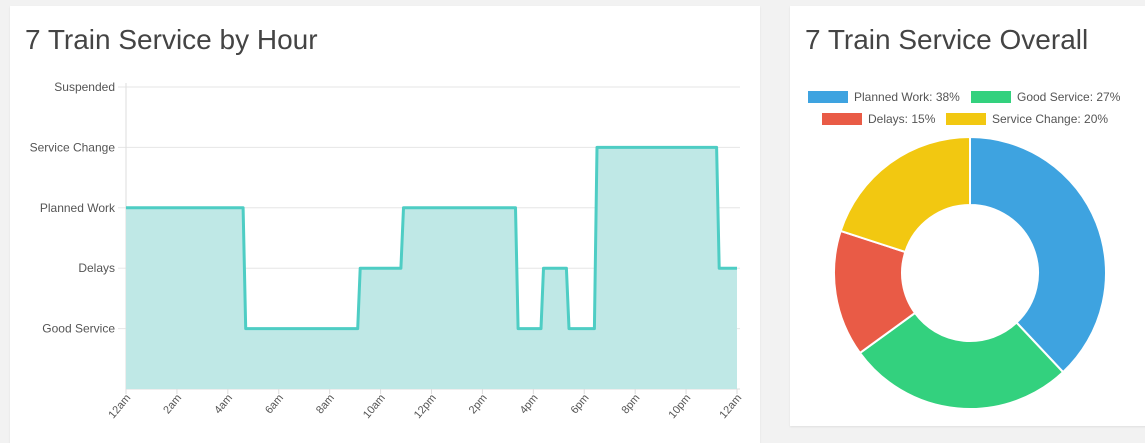  Describe the element at coordinates (325, 404) in the screenshot. I see `x-tick-label: 8am` at that location.